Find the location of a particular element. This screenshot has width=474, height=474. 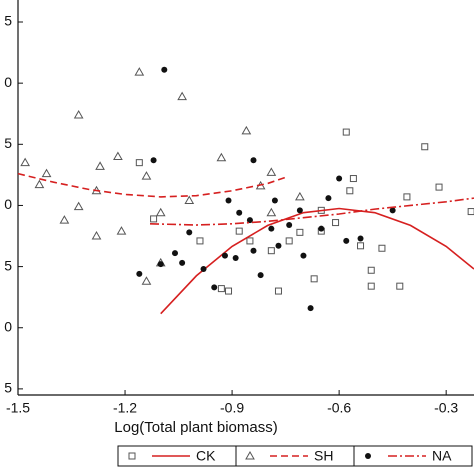

legend-label: NA is located at coordinates (442, 456).